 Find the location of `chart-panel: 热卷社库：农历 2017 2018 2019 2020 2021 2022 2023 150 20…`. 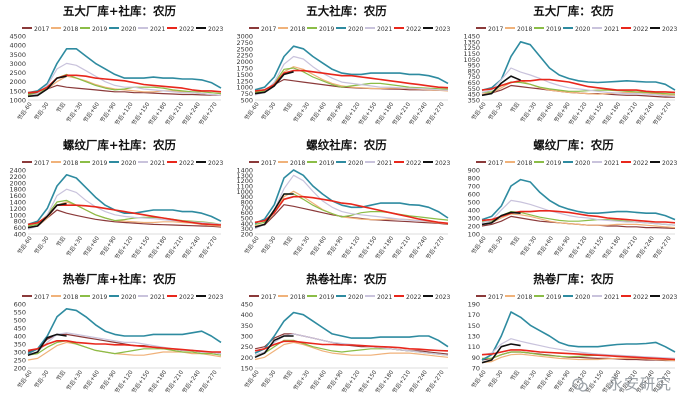

chart-panel: 热卷社库：农历 2017 2018 2019 2020 2021 2022 2023 150 20… is located at coordinates (341, 335).